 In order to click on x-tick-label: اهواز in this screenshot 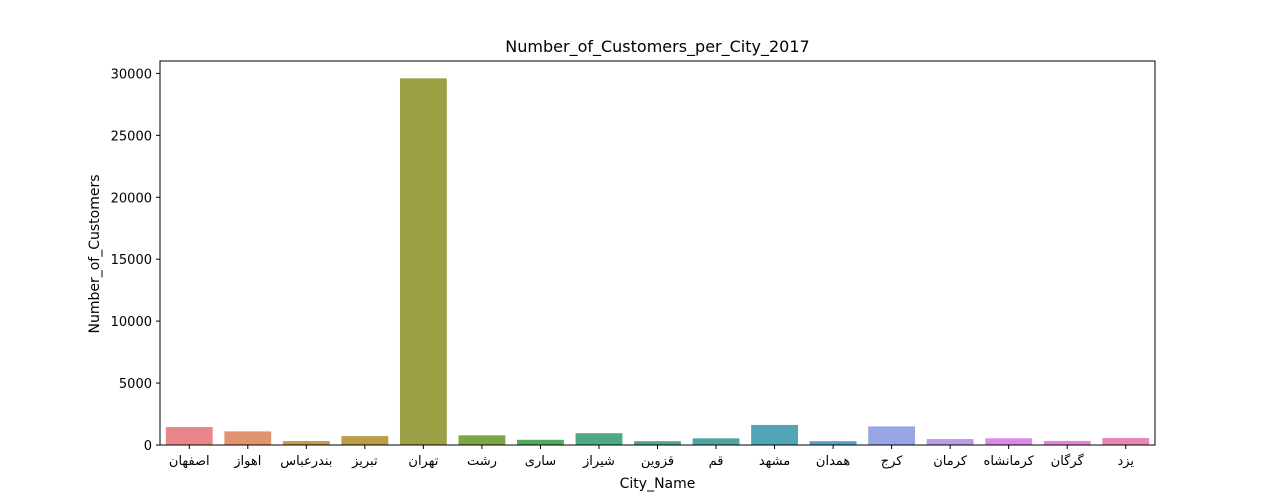, I will do `click(247, 461)`.